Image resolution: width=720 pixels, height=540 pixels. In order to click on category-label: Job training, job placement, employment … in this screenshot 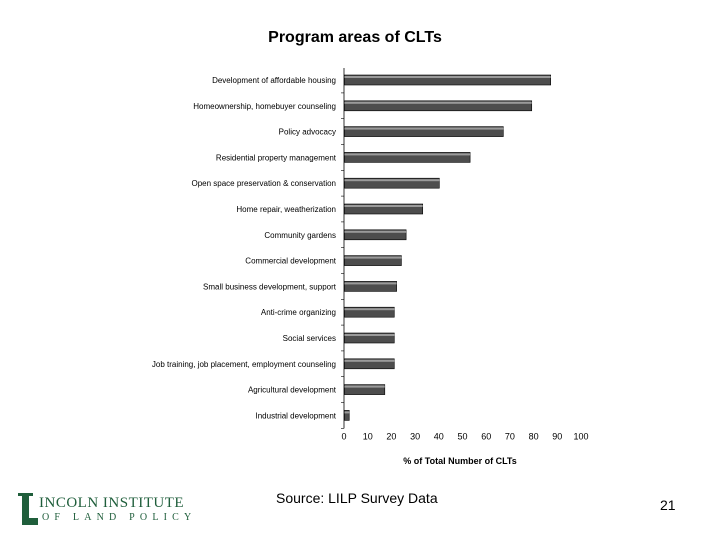, I will do `click(244, 364)`.